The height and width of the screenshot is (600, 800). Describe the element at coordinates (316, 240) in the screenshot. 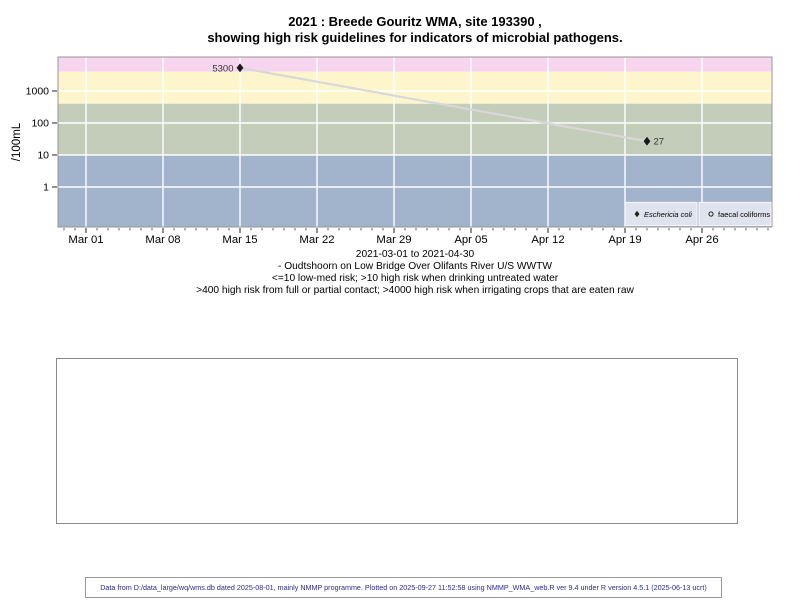

I see `x-tick-label: Mar 22` at that location.